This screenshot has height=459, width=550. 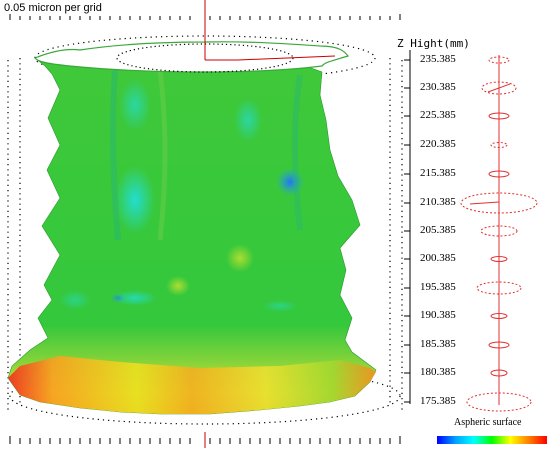 I want to click on z-tick-label: 210.385, so click(x=438, y=202).